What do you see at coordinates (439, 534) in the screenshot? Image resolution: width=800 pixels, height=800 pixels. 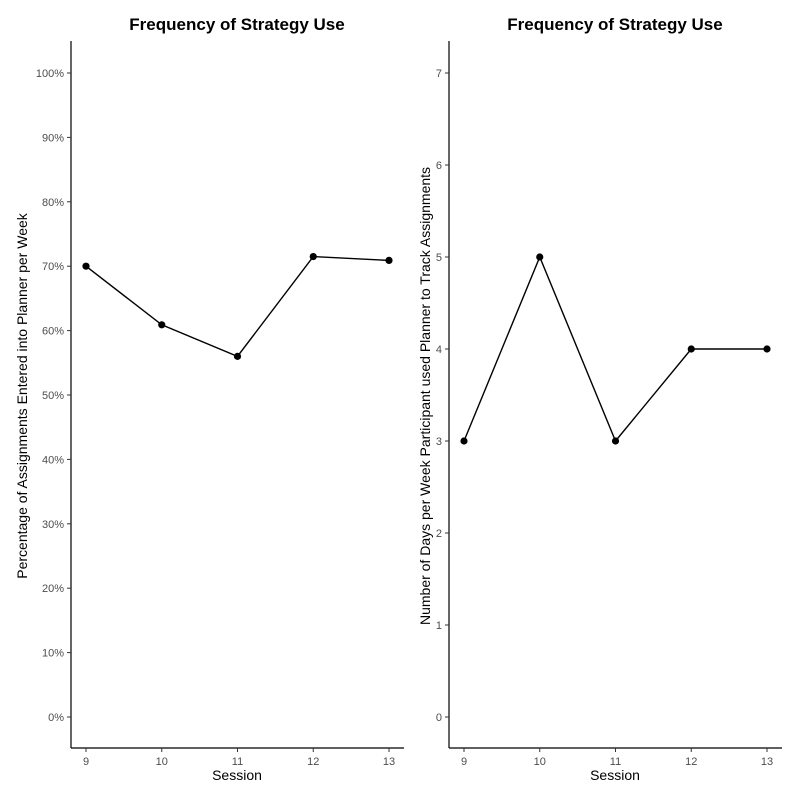 I see `y-tick-label: 2` at bounding box center [439, 534].